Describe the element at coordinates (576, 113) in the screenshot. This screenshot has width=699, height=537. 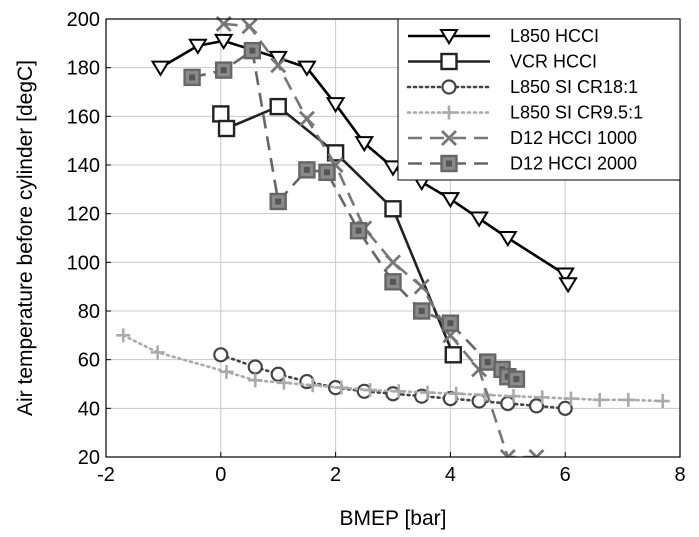
I see `legend-label: L850 SI CR9.5:1` at that location.